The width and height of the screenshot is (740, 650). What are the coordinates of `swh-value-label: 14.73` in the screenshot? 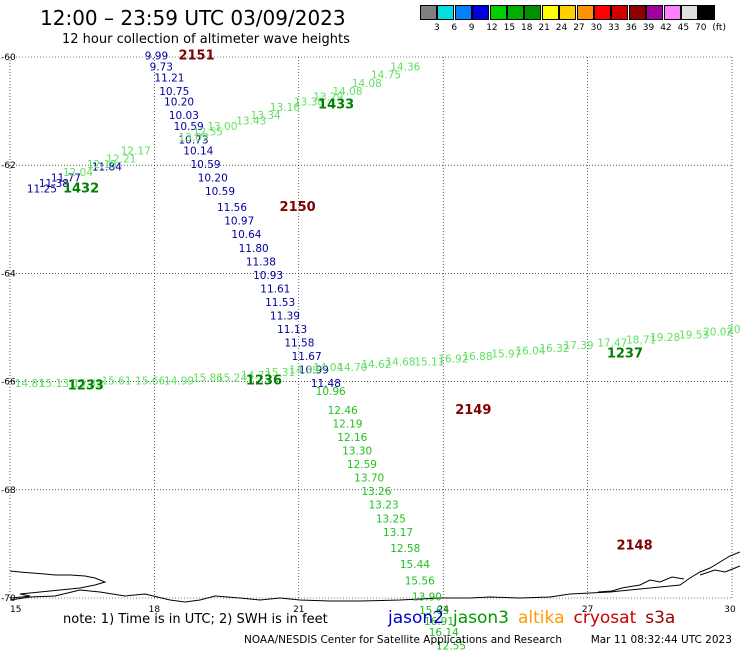 It's located at (256, 376).